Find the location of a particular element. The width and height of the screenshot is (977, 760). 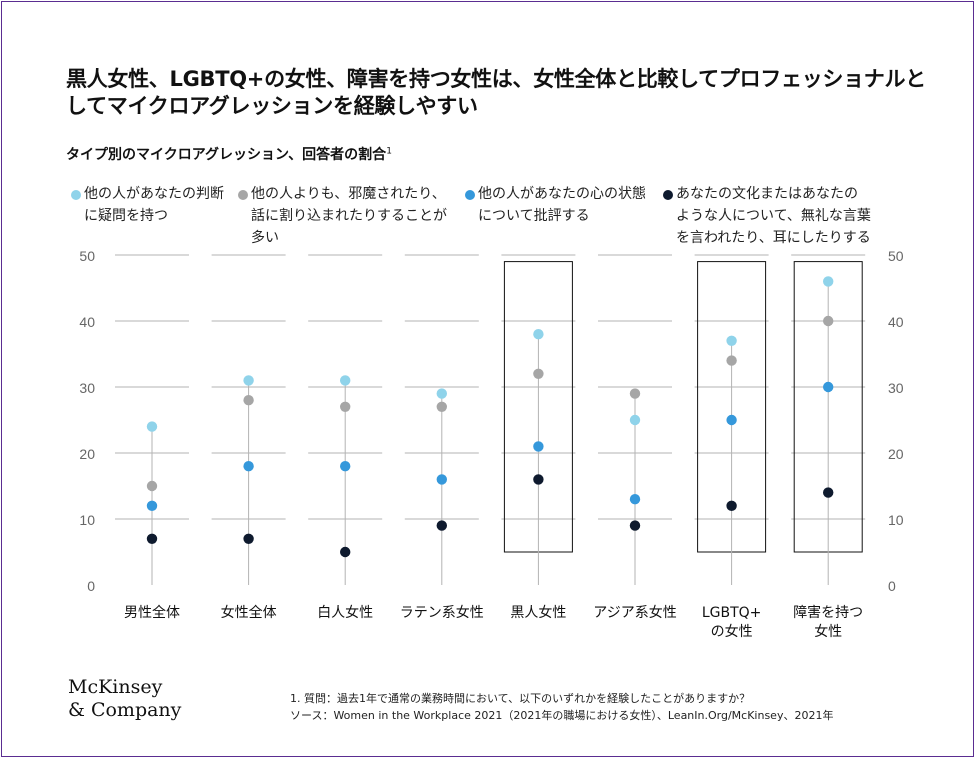

legend-label: 他の人よりも、邪魔されたり、話に割り込まれたりすることが多い is located at coordinates (349, 216).